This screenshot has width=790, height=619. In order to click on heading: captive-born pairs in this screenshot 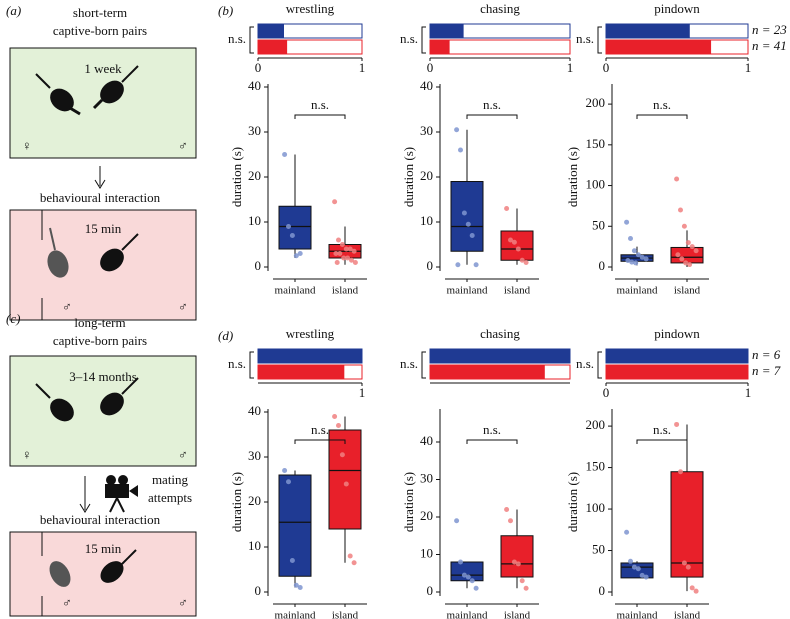, I will do `click(100, 30)`.